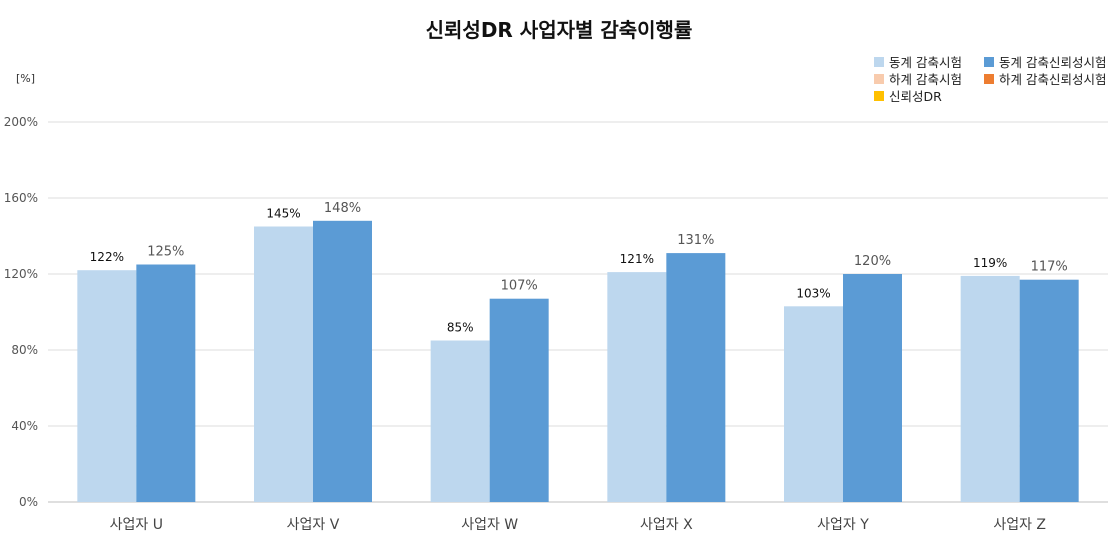 The height and width of the screenshot is (556, 1118). I want to click on x-category-label: 사업자 Z, so click(1019, 525).